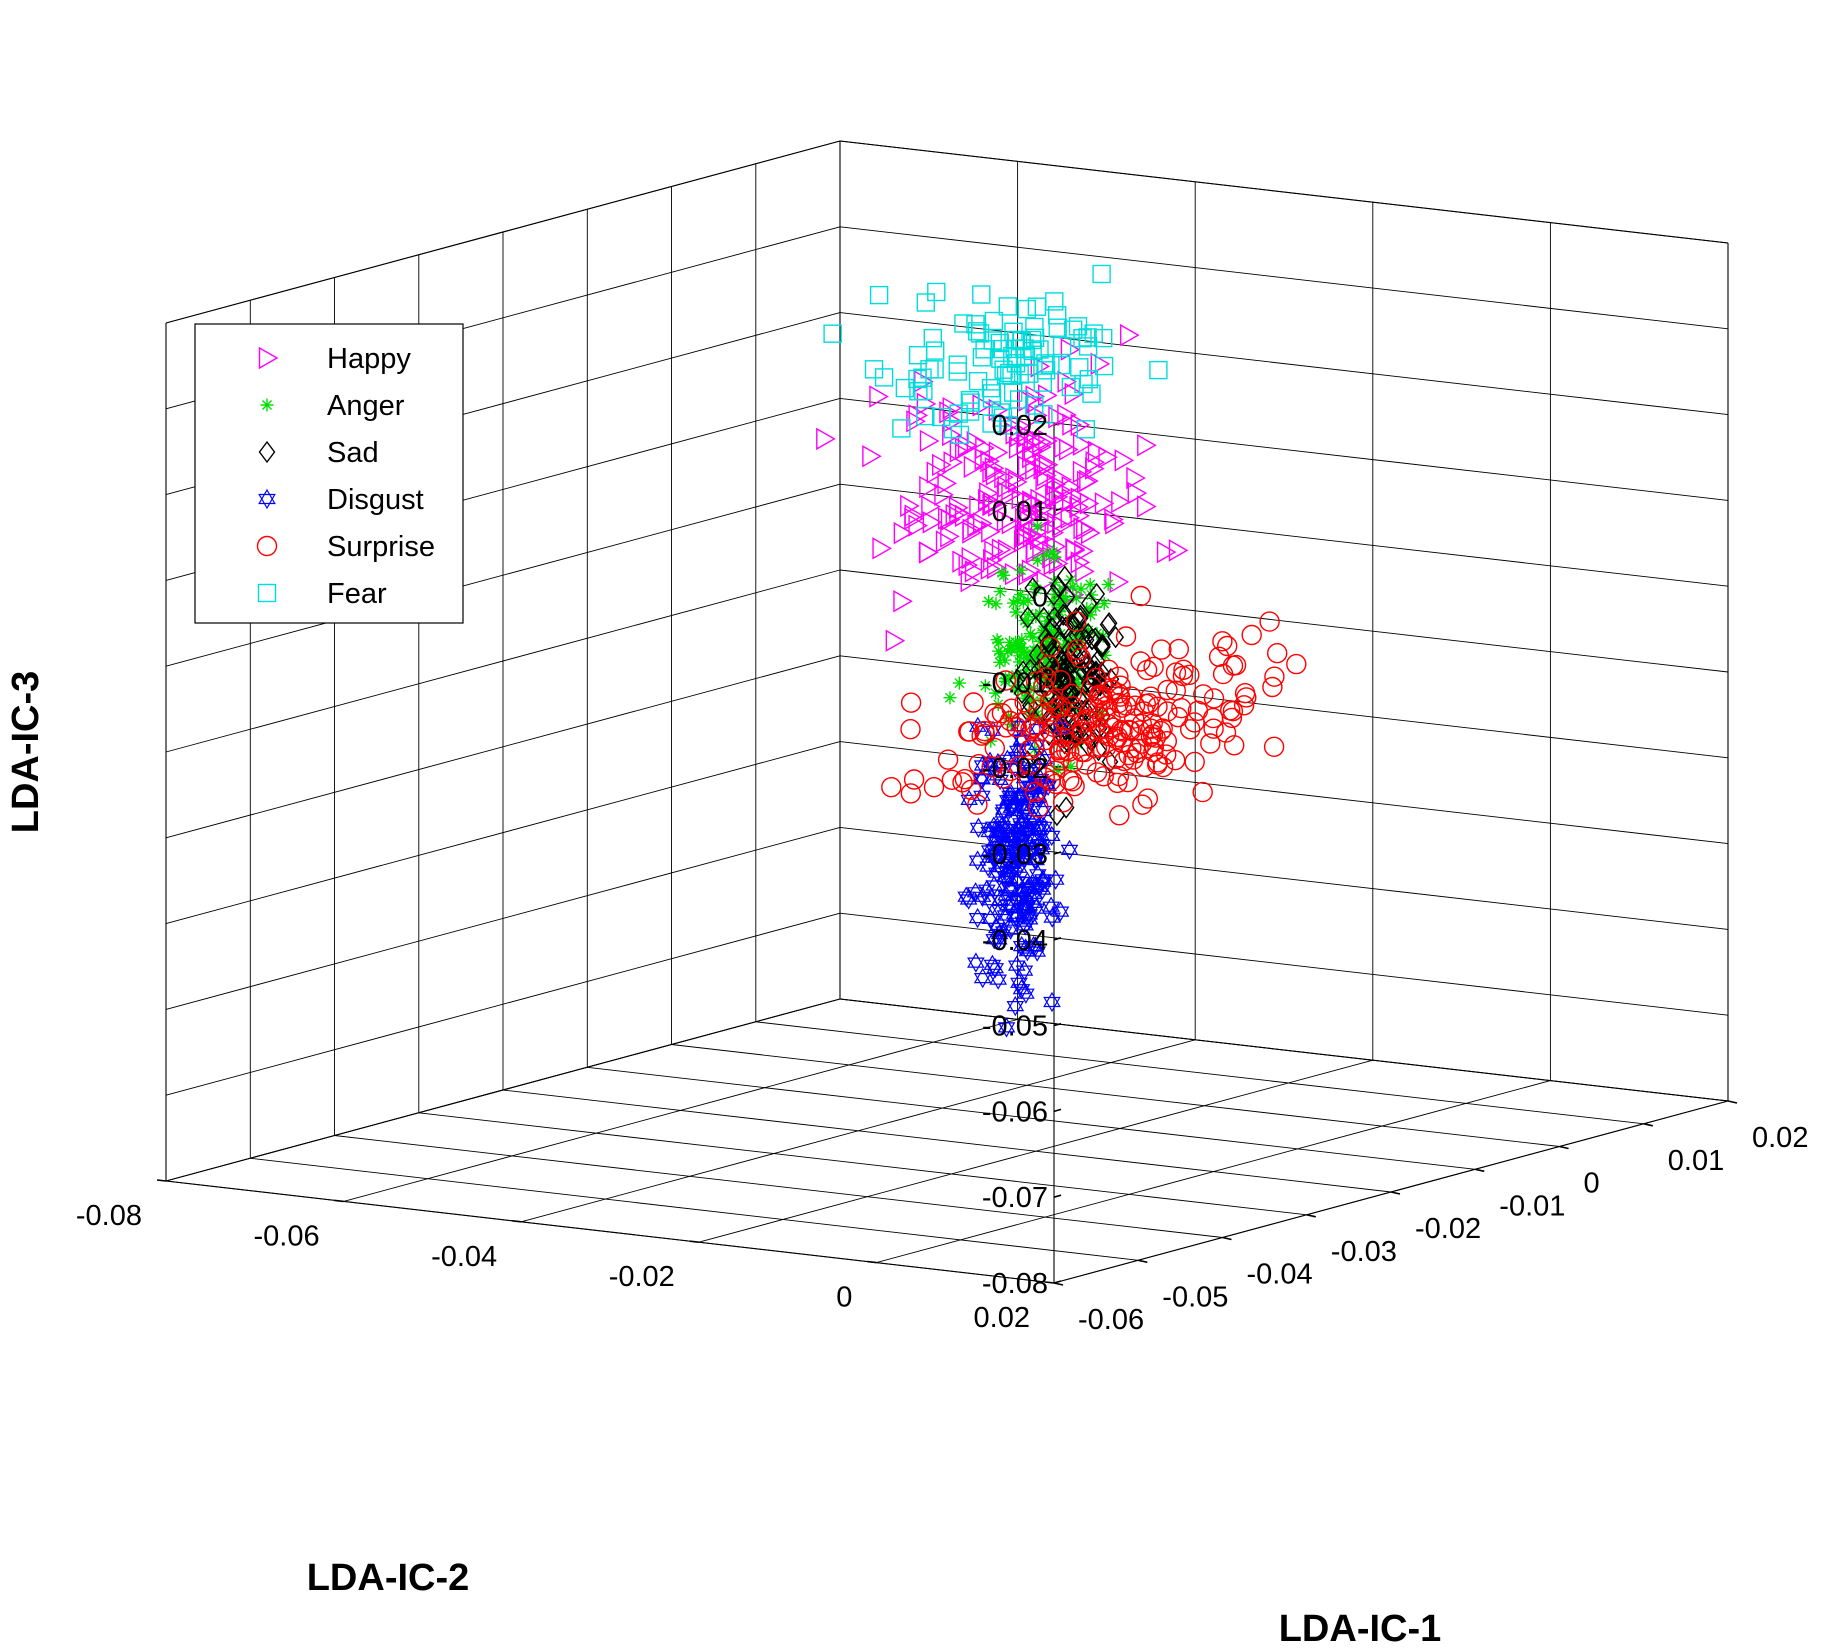 Image resolution: width=1827 pixels, height=1652 pixels. What do you see at coordinates (503, 918) in the screenshot?
I see `grid-line-wall-z` at bounding box center [503, 918].